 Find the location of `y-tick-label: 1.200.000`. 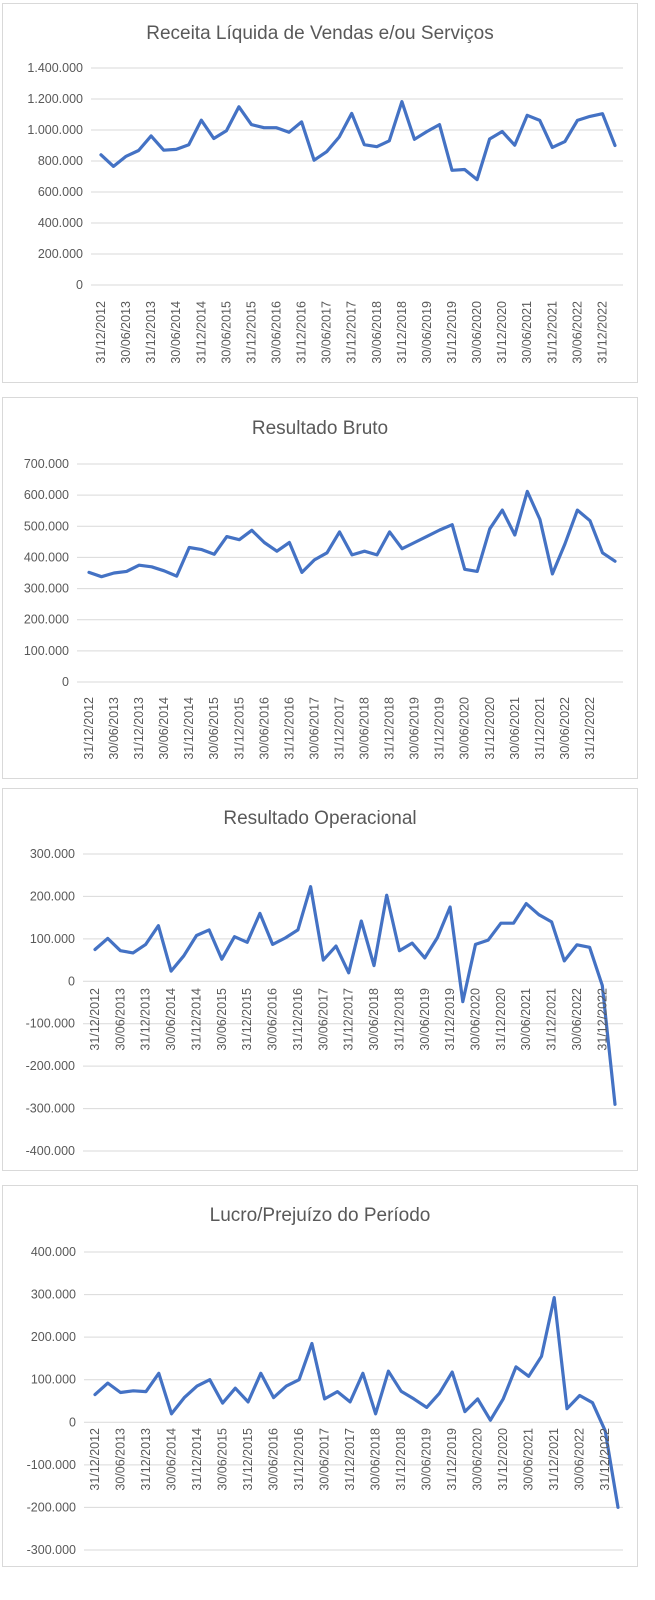

y-tick-label: 1.200.000 is located at coordinates (55, 99).